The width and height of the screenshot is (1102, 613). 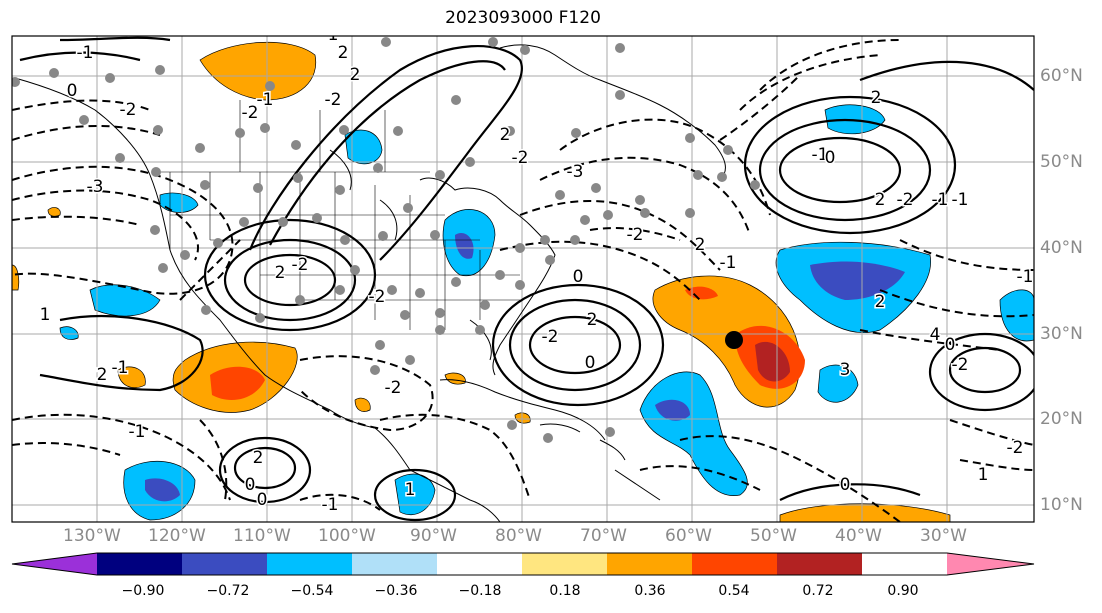 What do you see at coordinates (312, 591) in the screenshot?
I see `colorbar-tick-label: −0.54` at bounding box center [312, 591].